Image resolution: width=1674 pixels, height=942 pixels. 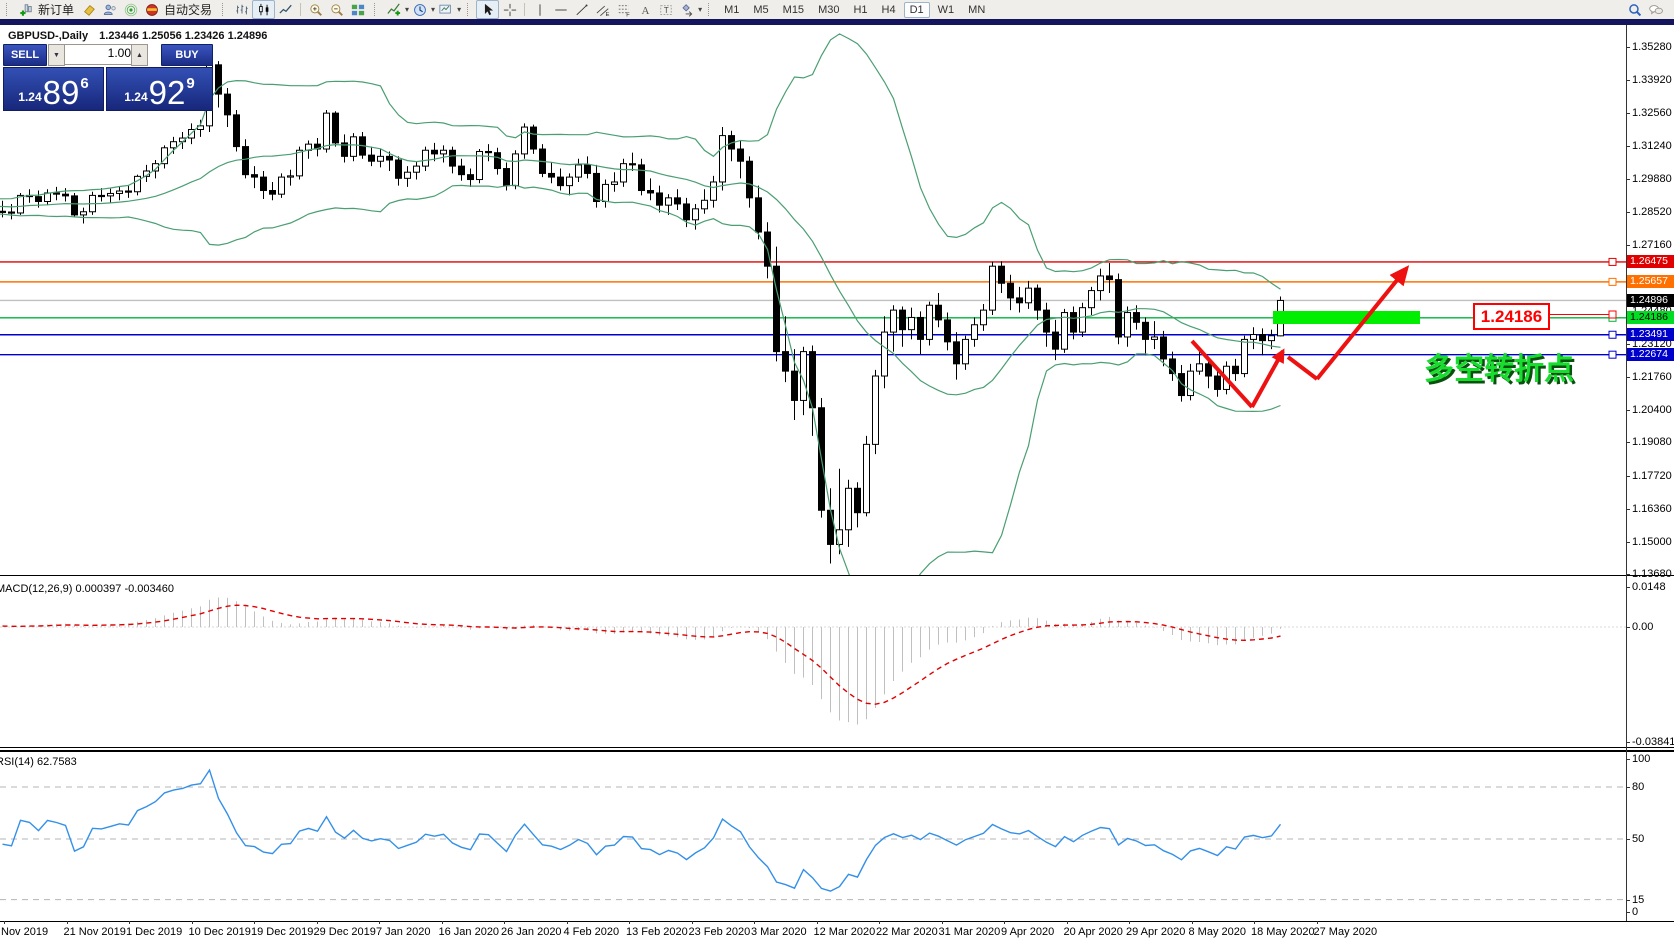 What do you see at coordinates (837, 921) in the screenshot?
I see `time-axis-border` at bounding box center [837, 921].